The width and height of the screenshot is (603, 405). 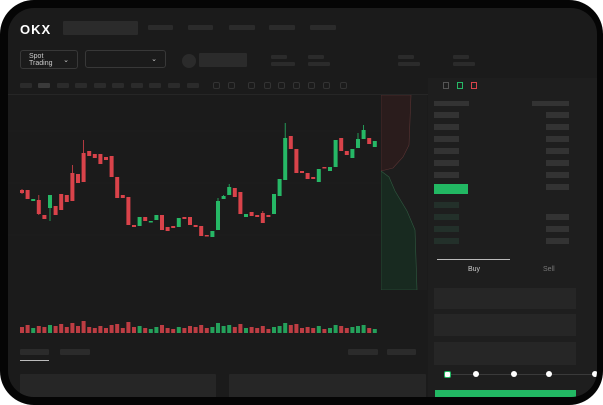 What do you see at coordinates (446, 241) in the screenshot?
I see `bid-price` at bounding box center [446, 241].